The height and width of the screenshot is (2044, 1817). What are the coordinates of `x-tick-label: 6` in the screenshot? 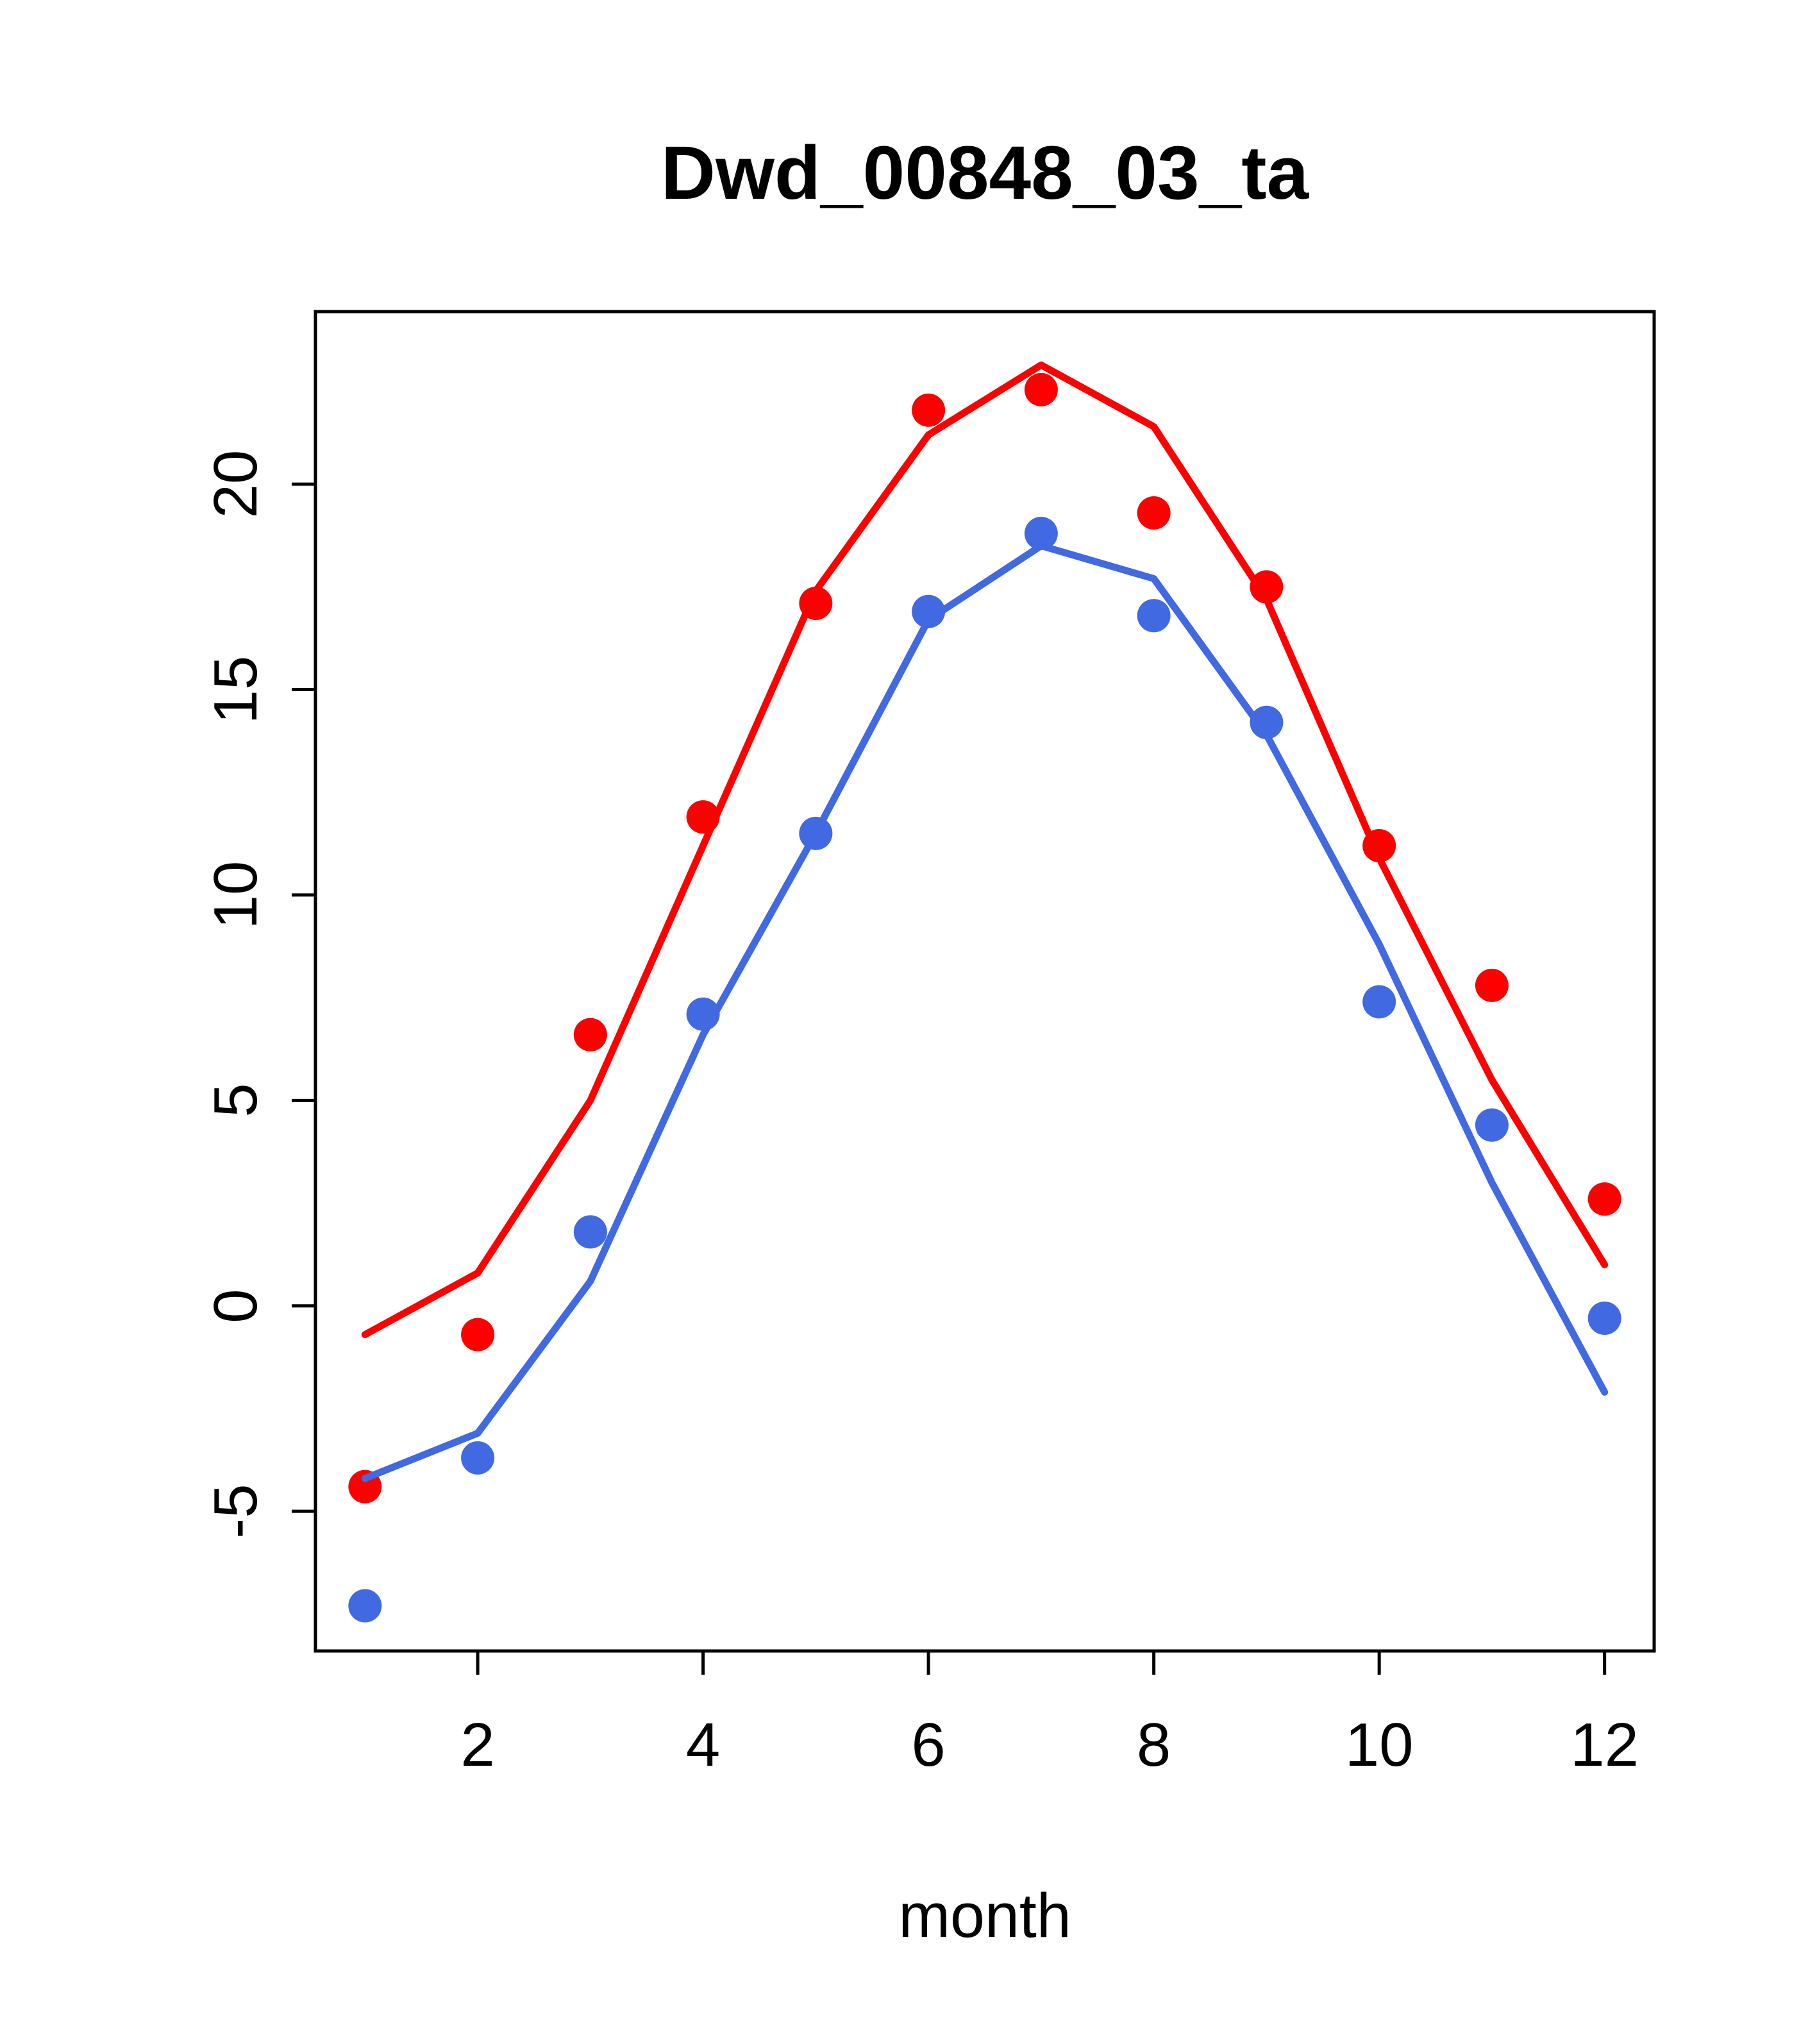 It's located at (929, 1745).